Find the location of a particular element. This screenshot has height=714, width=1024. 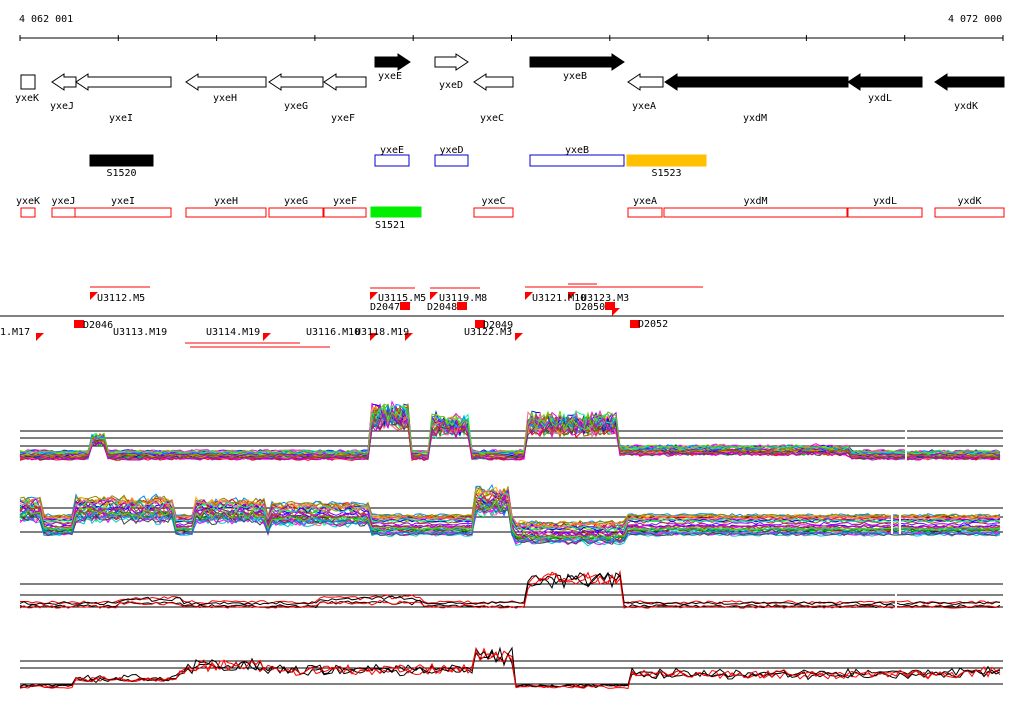

transcript-label: U3115.M5 is located at coordinates (402, 298).